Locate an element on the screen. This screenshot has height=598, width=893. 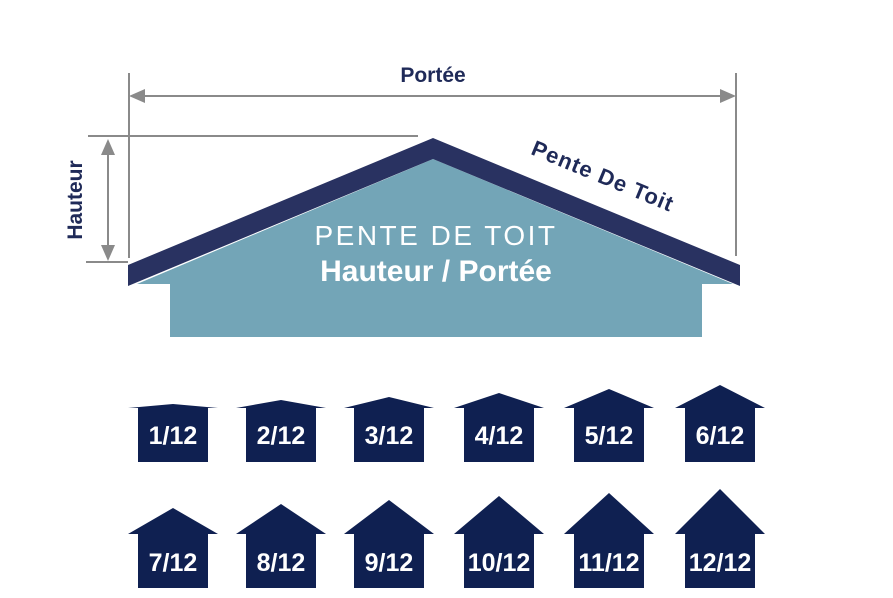
pitch-house: 5/12 is located at coordinates (609, 425).